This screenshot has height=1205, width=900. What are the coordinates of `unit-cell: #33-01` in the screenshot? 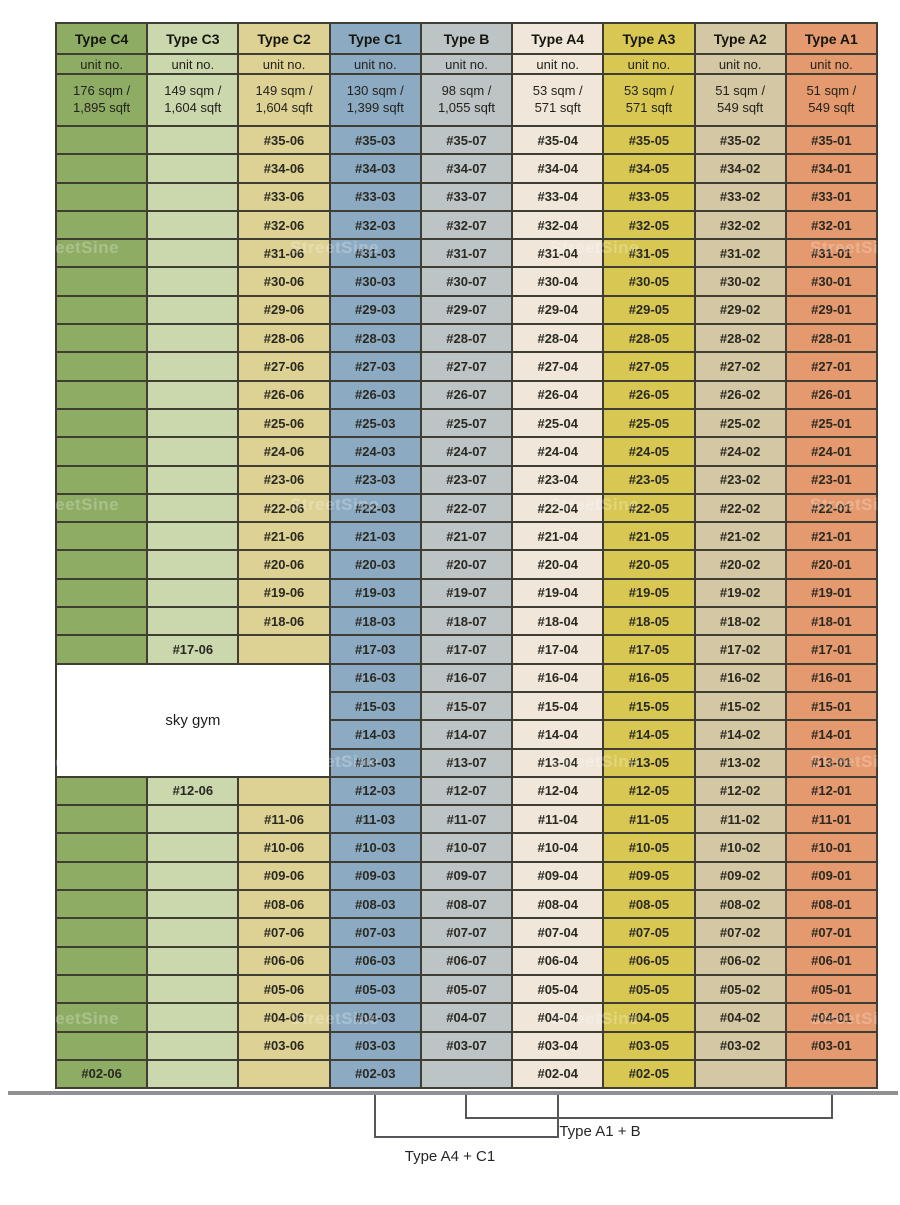 It's located at (831, 196).